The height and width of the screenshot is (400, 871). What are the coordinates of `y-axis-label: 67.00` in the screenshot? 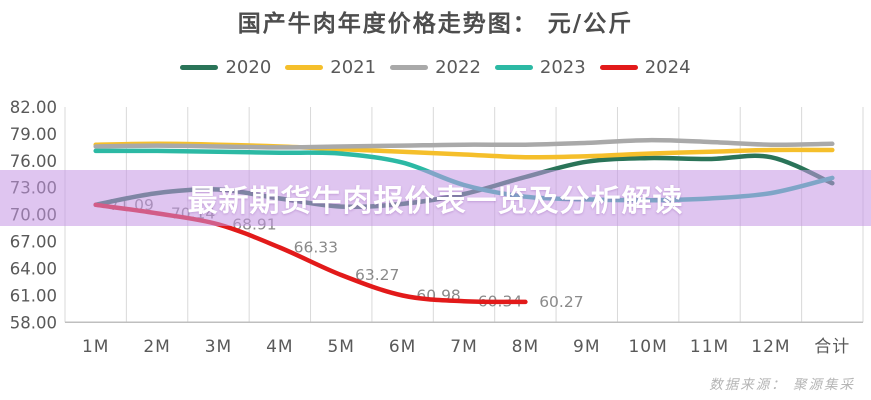 It's located at (33, 242).